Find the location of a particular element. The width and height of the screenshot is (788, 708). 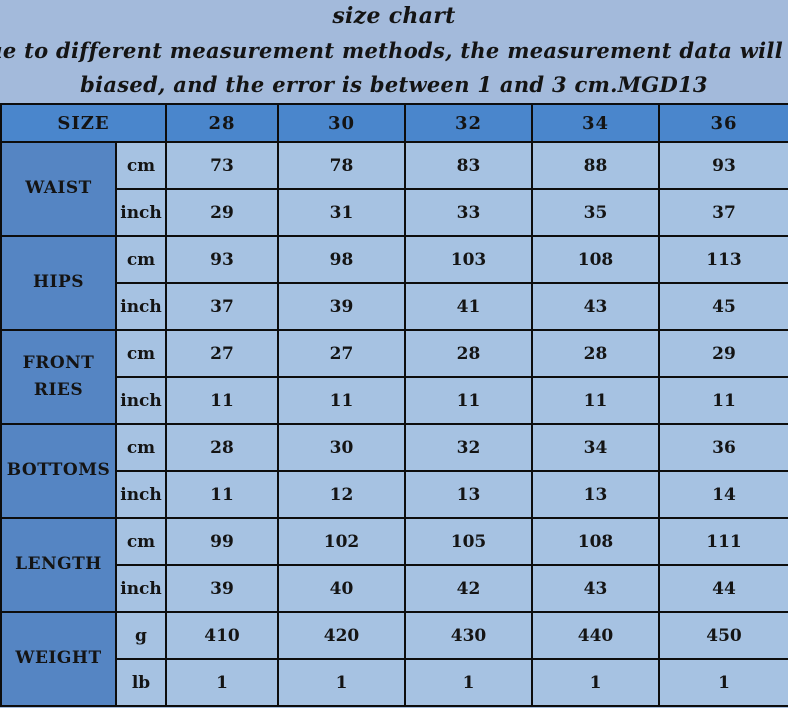

value-cell: 31 is located at coordinates (341, 212).